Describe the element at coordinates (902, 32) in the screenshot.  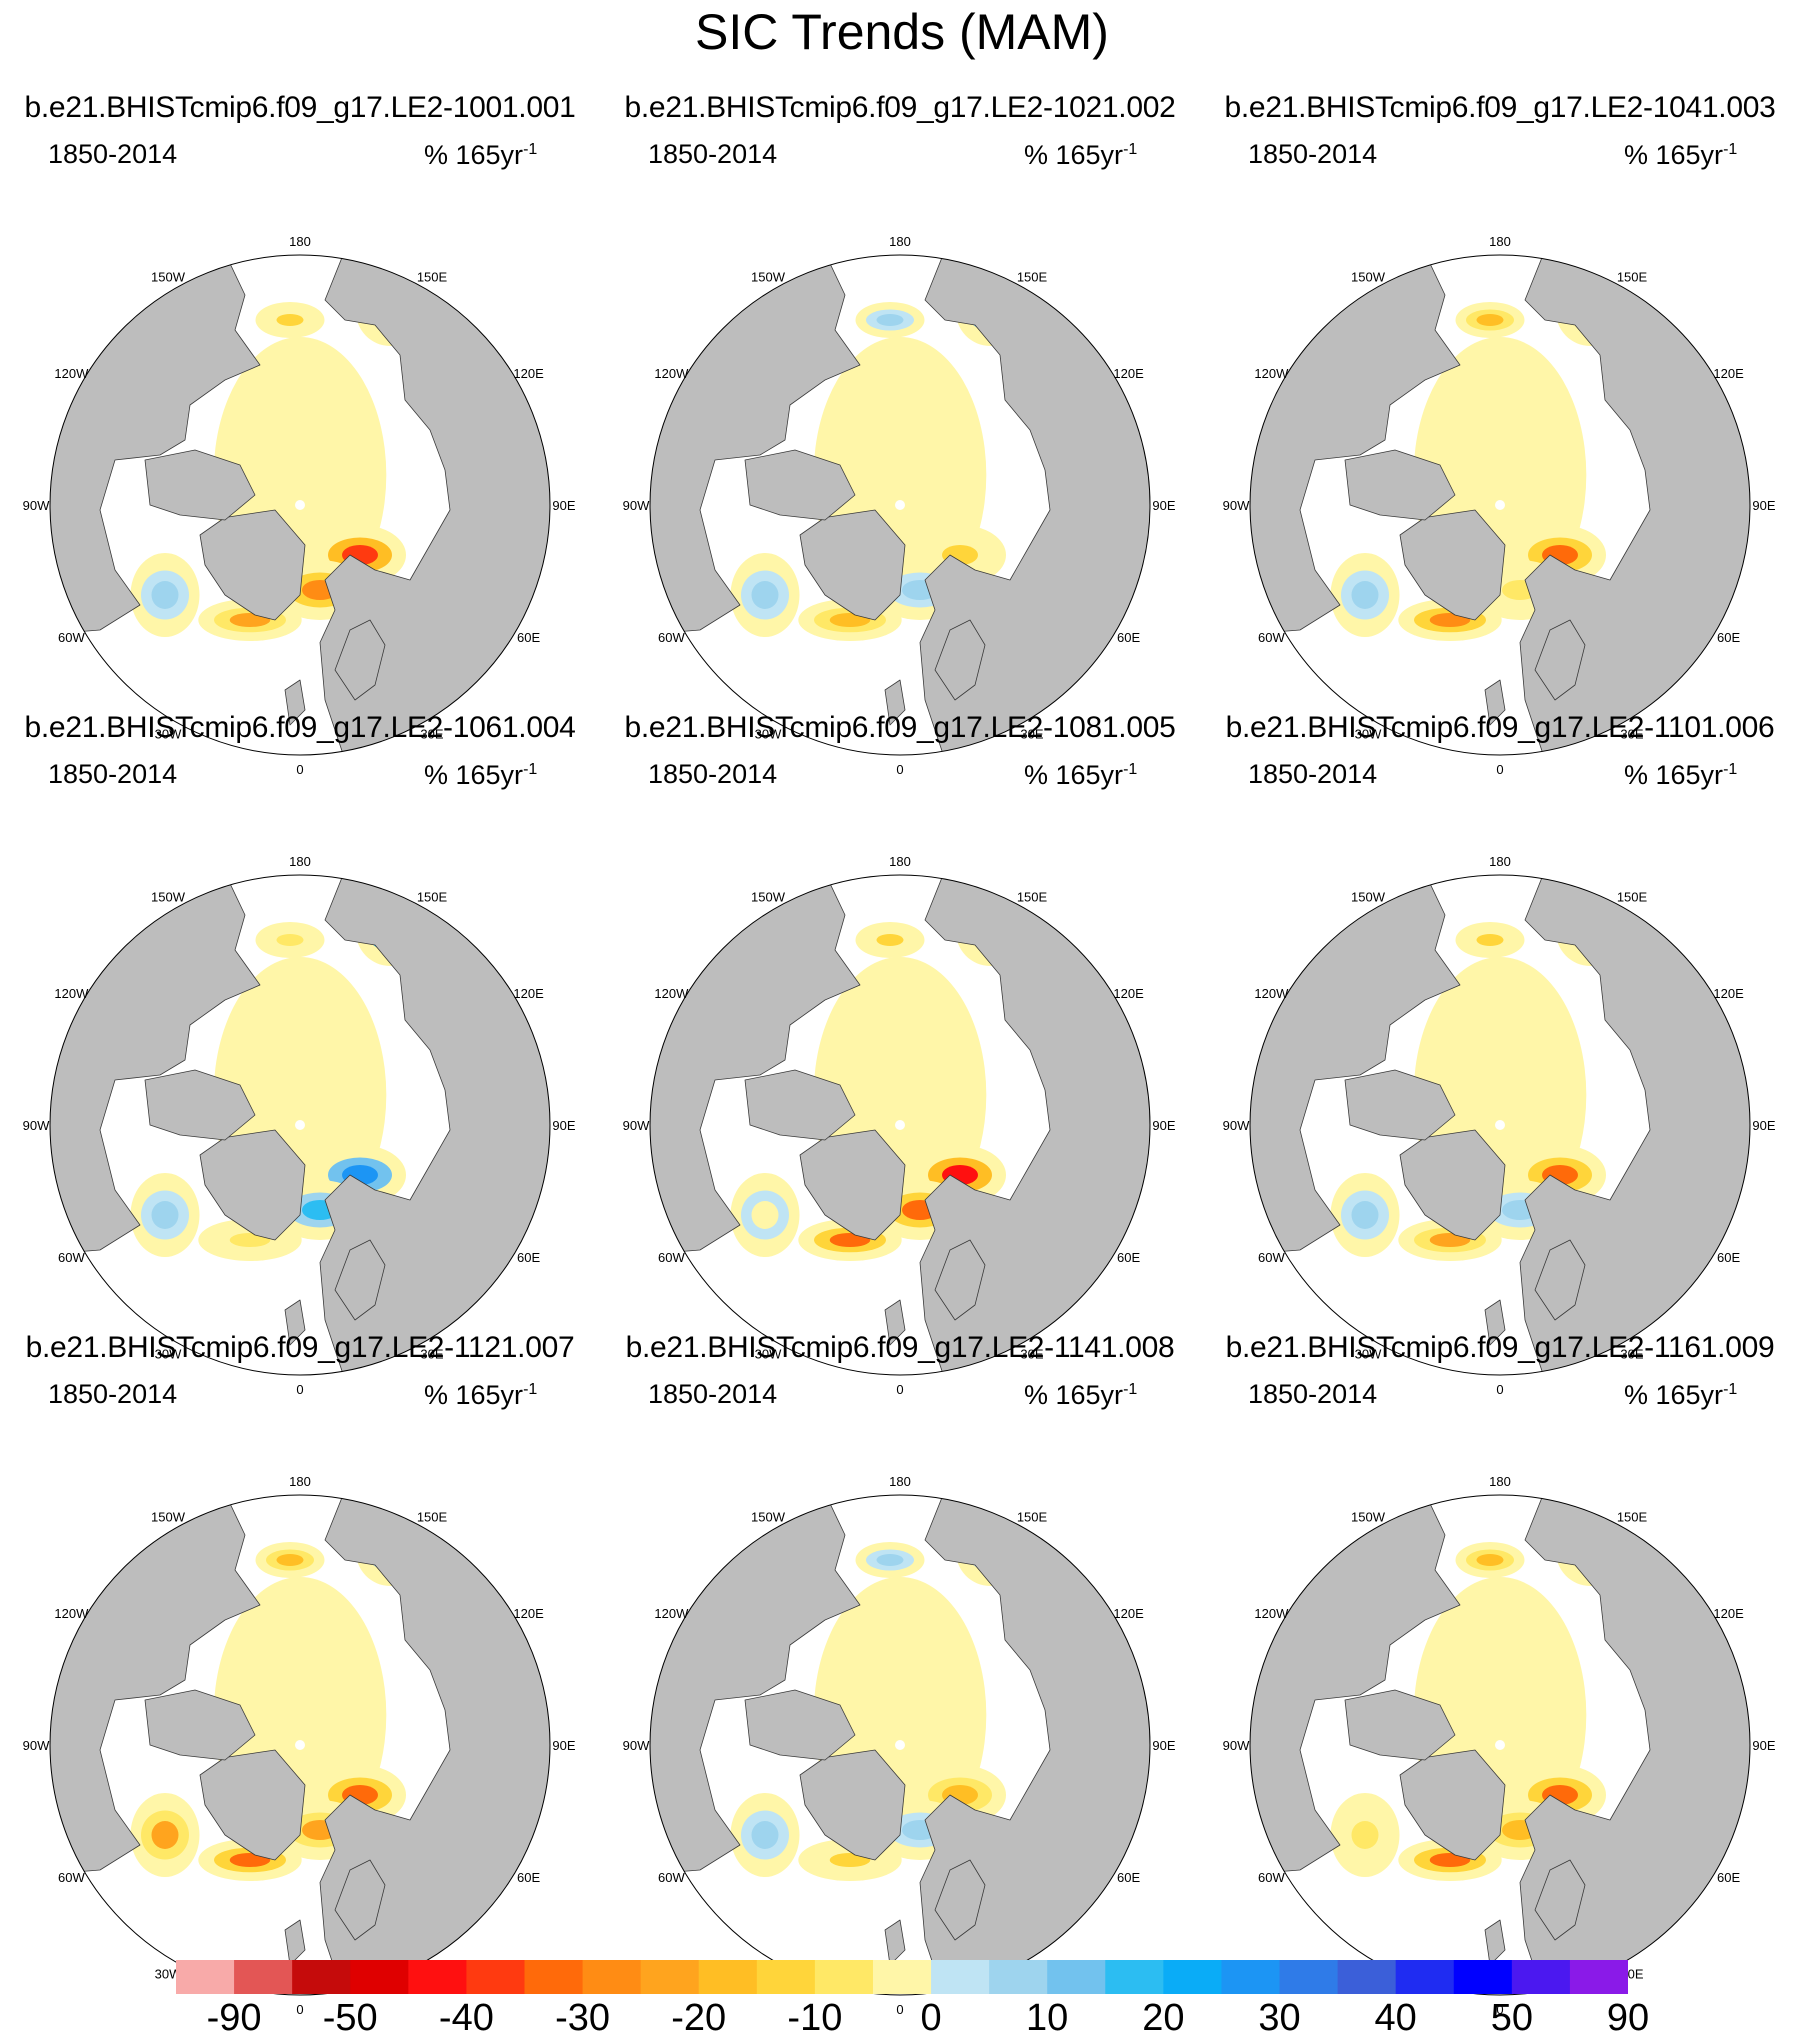
I see `main-title: SIC Trends (MAM)` at that location.